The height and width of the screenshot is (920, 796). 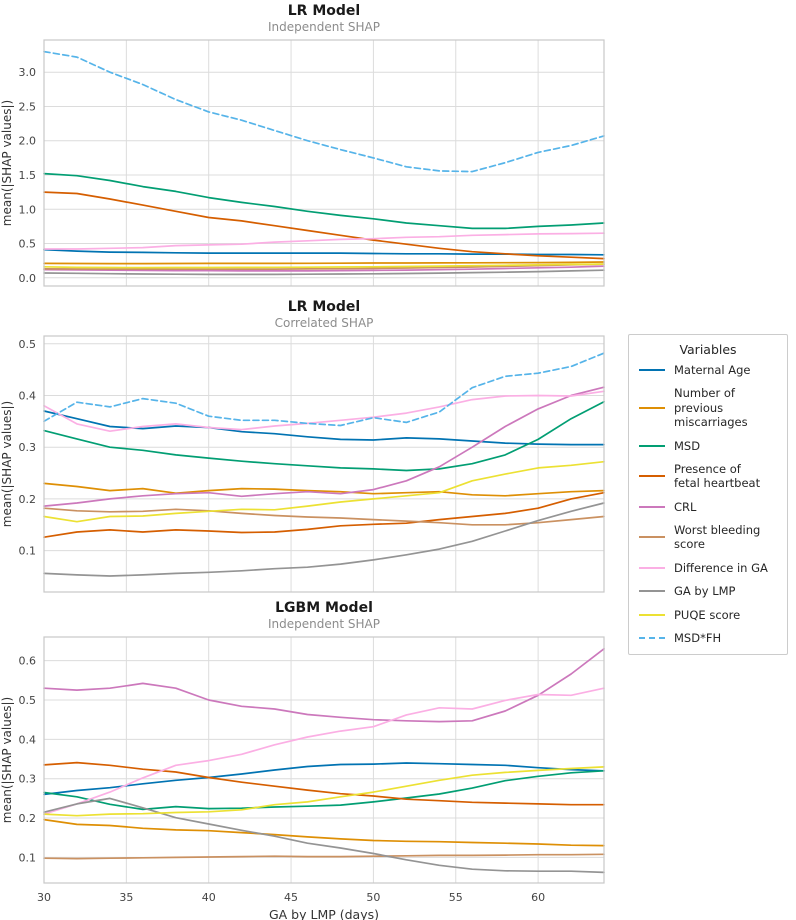 I want to click on y-tick-label: 0.3, so click(x=28, y=779).